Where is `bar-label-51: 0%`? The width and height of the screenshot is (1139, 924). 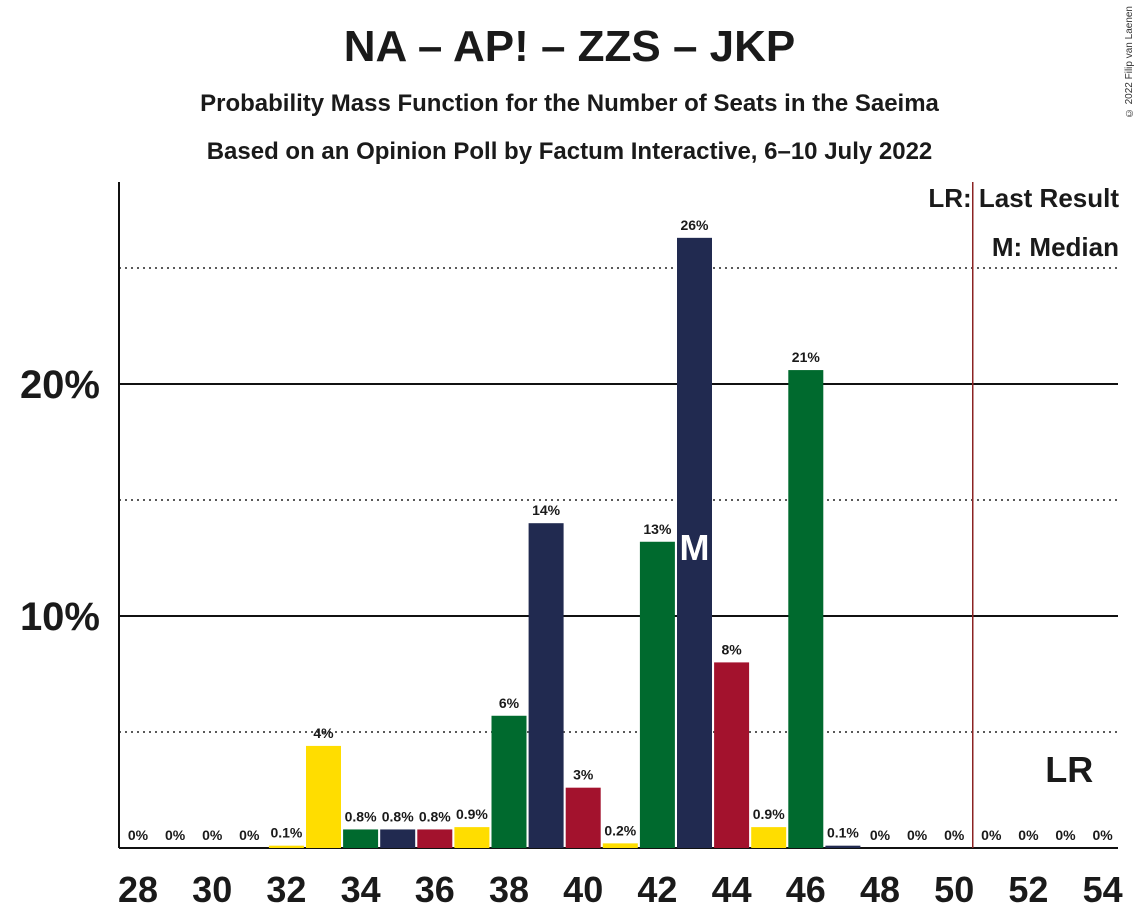
bar-label-51: 0% is located at coordinates (991, 835).